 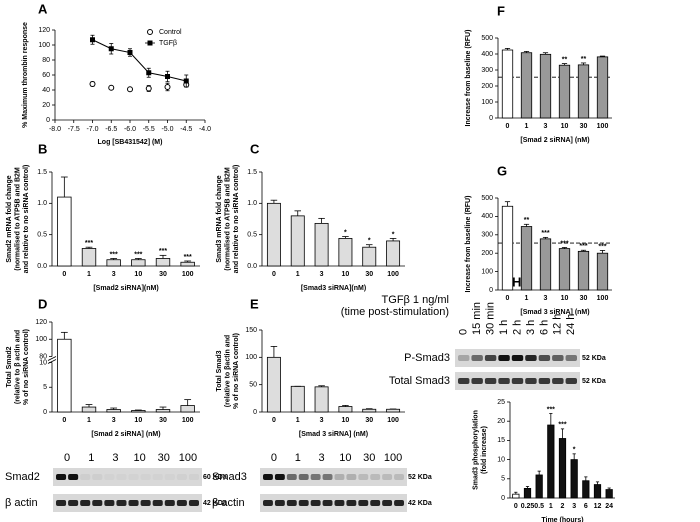 What do you see at coordinates (527, 220) in the screenshot?
I see `significance: **` at bounding box center [527, 220].